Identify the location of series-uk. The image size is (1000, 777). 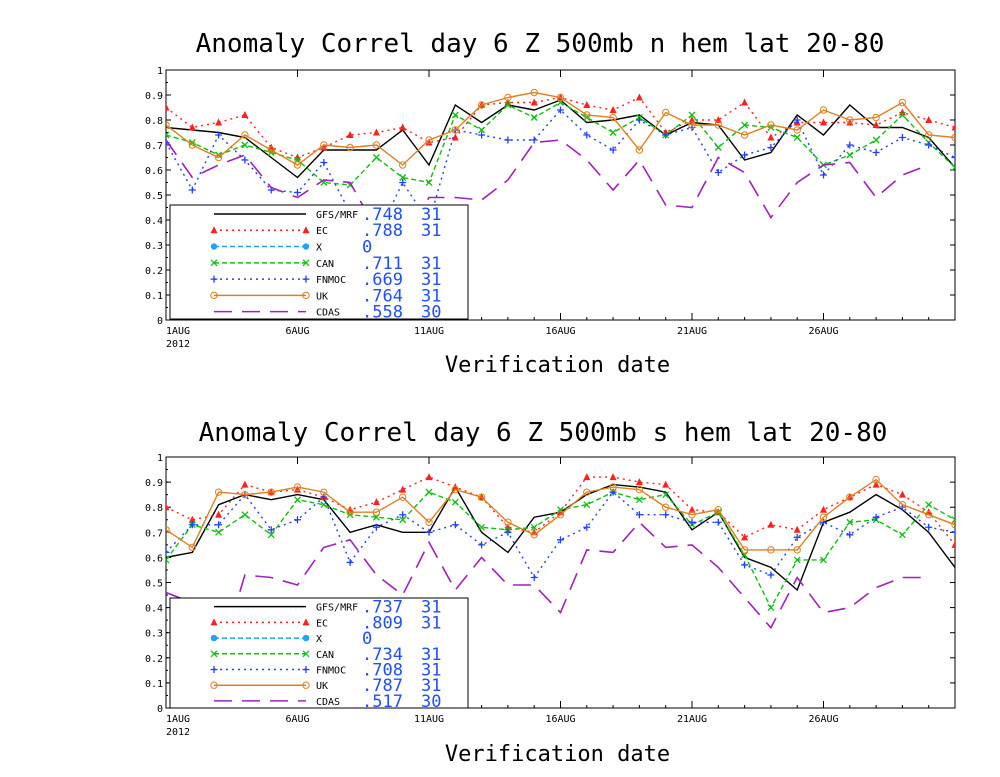
(560, 128).